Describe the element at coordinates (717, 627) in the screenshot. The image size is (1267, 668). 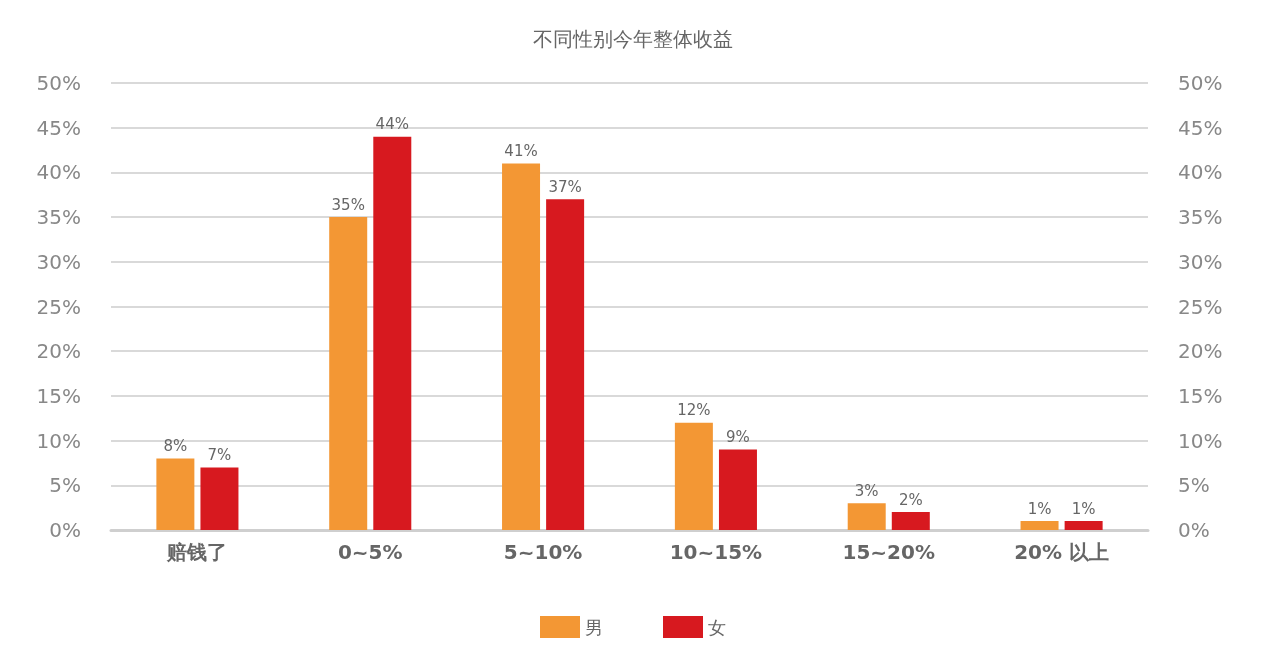
I see `legend-label: 女` at that location.